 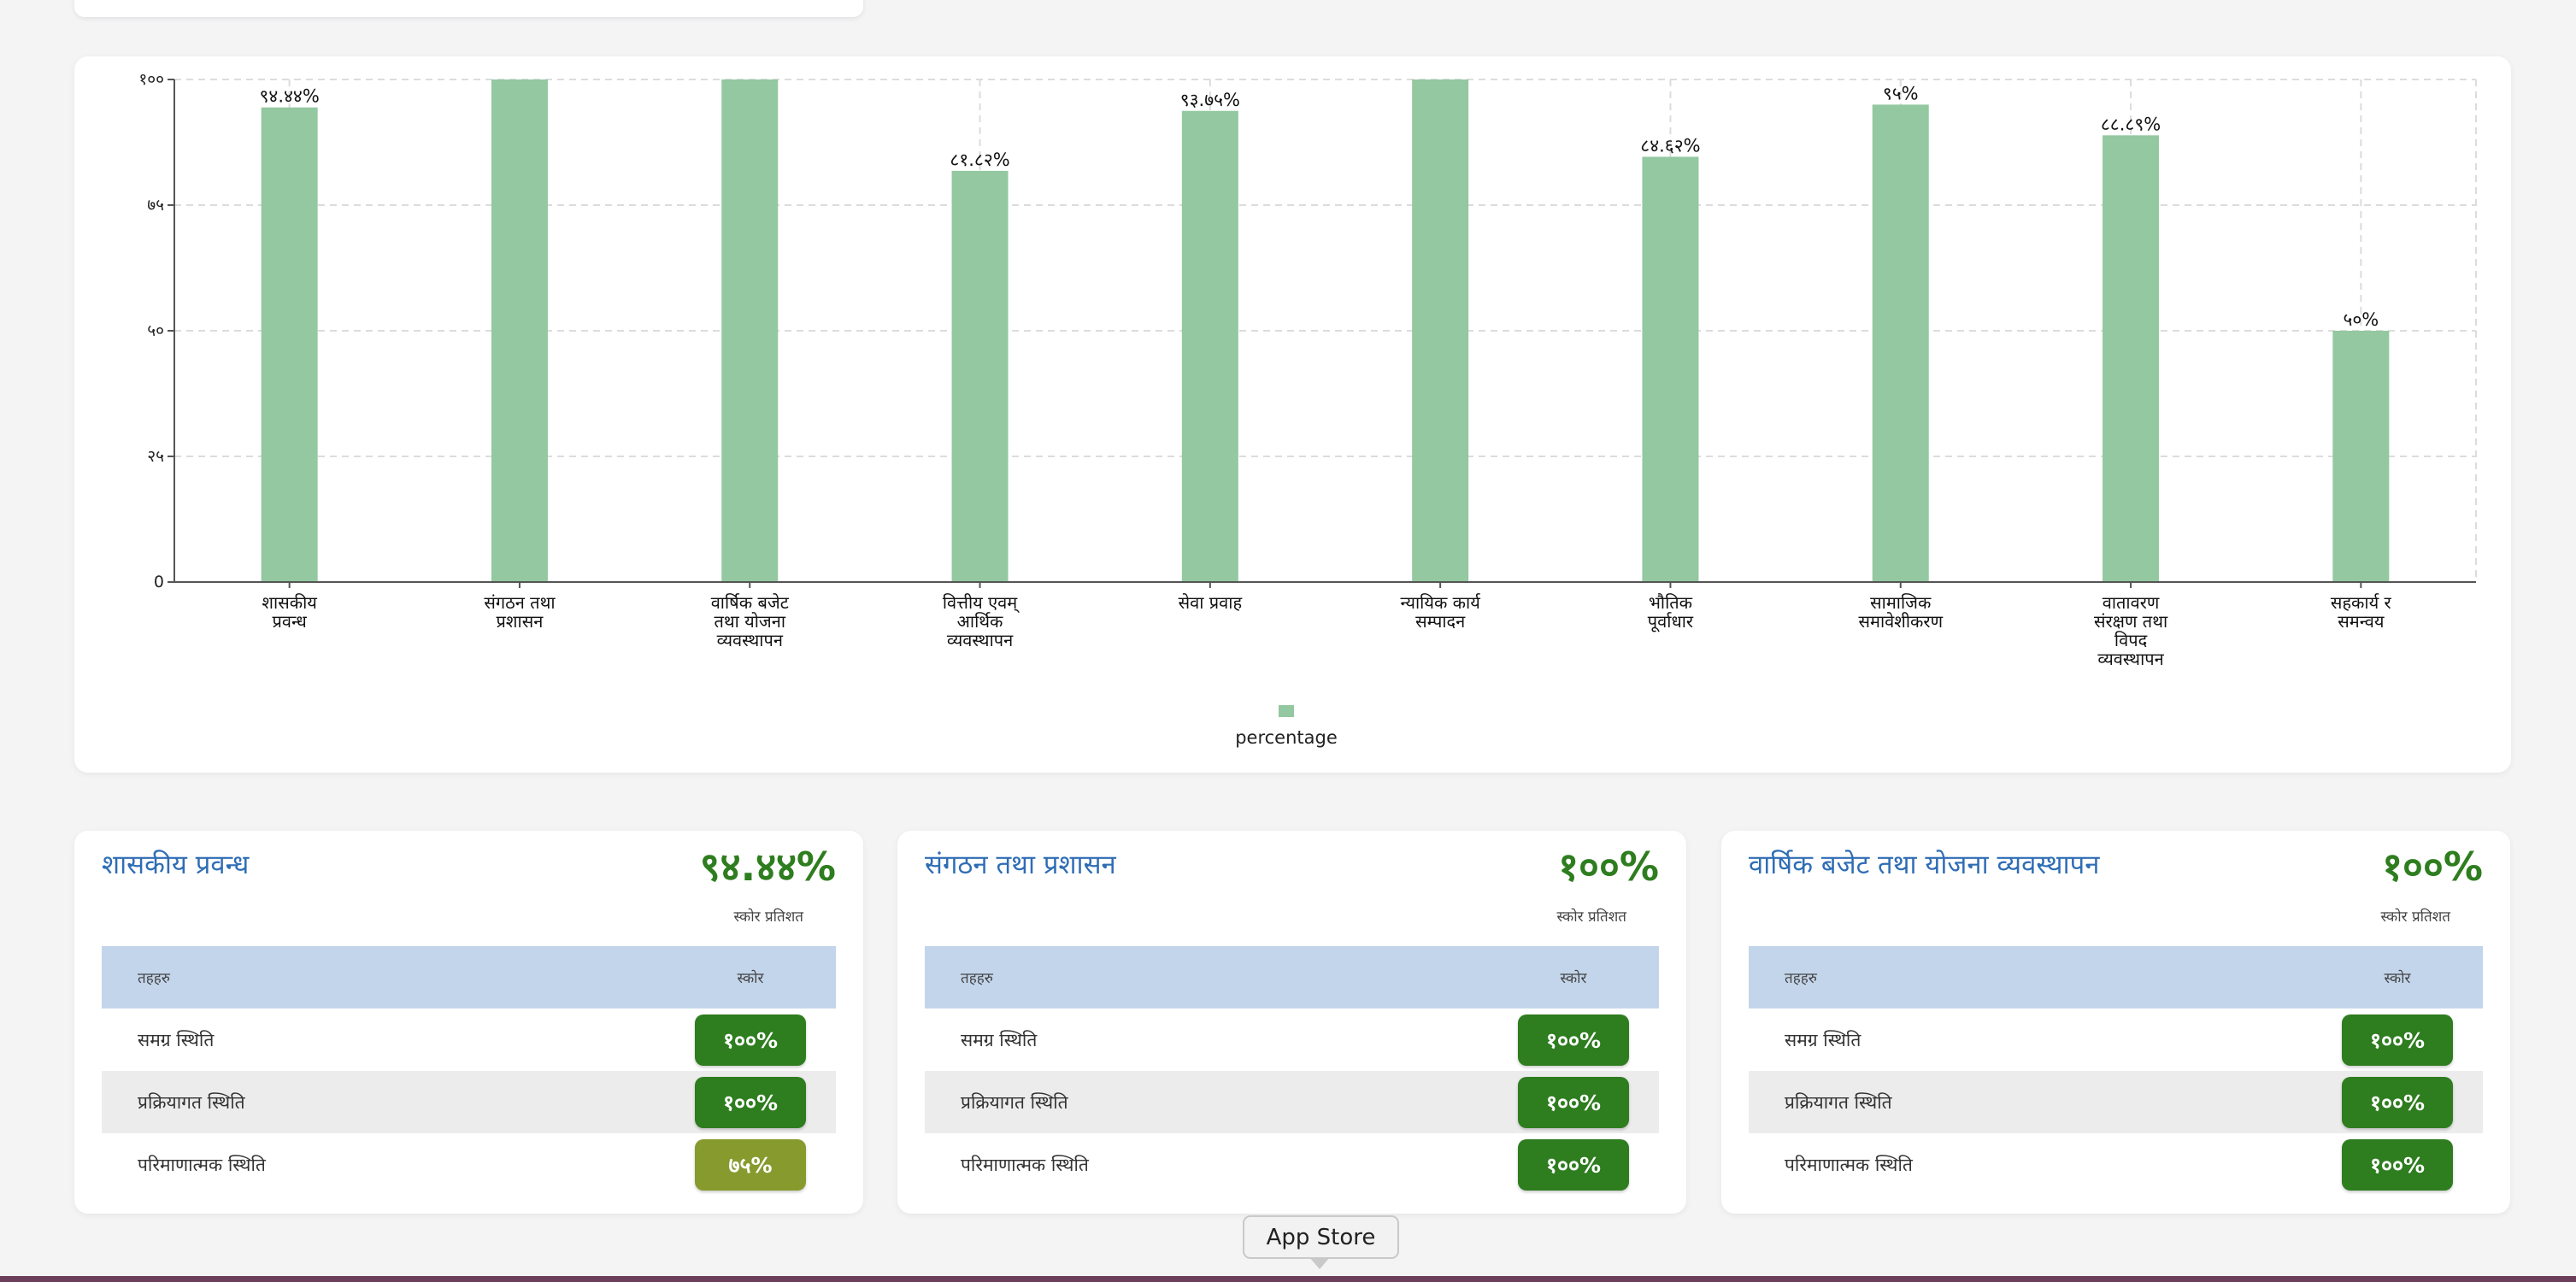 What do you see at coordinates (155, 456) in the screenshot?
I see `y-tick-label: २५` at bounding box center [155, 456].